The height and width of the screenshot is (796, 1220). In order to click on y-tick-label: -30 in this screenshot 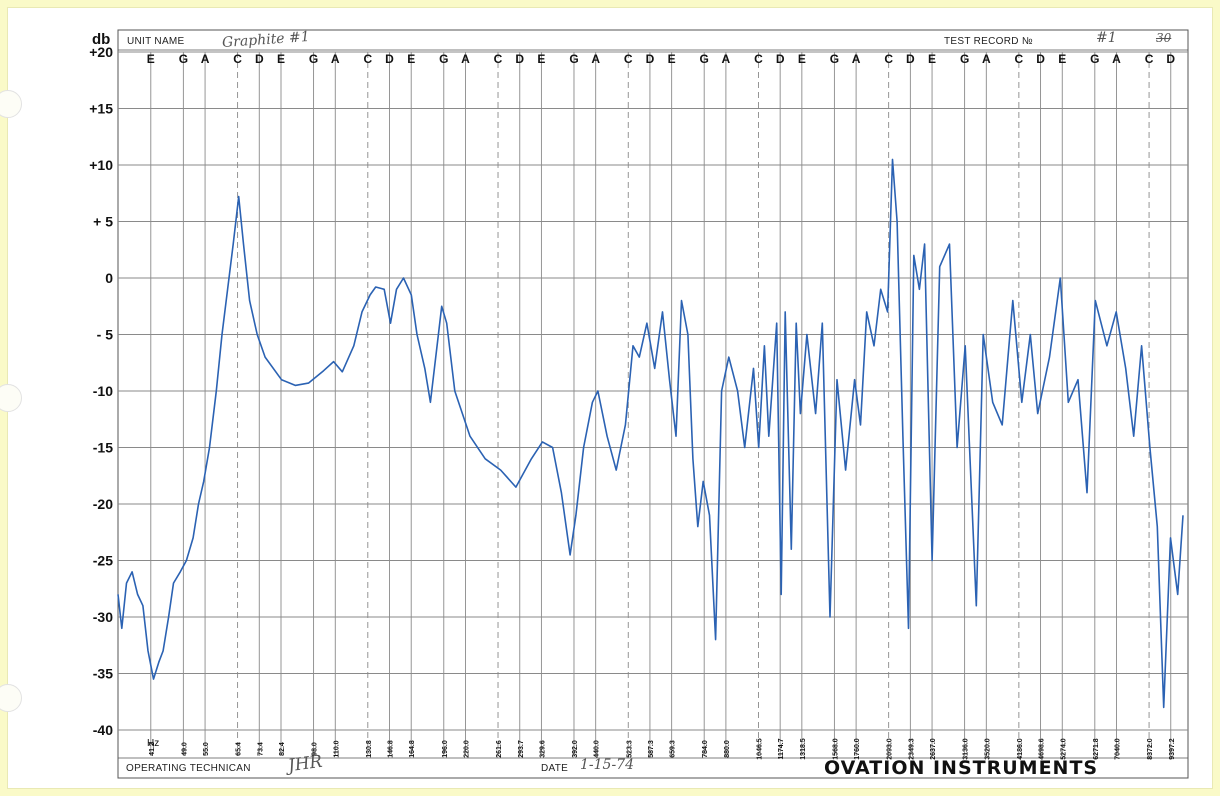, I will do `click(103, 617)`.